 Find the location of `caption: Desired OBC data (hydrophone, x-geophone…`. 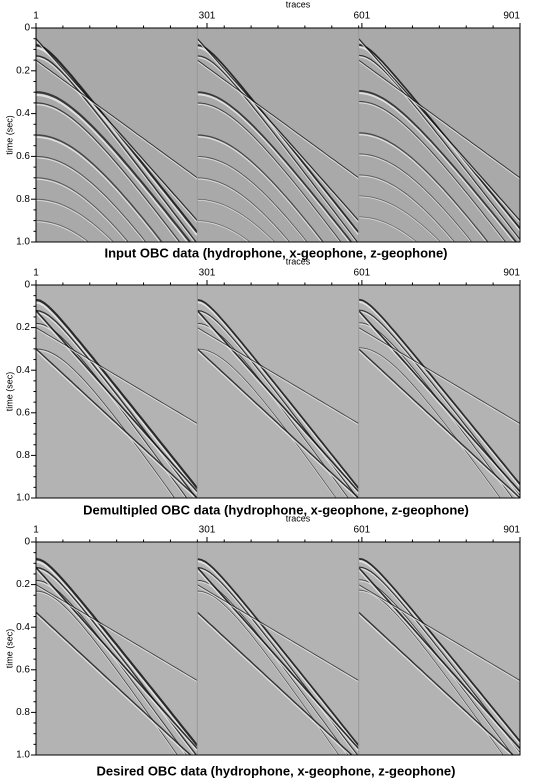

caption: Desired OBC data (hydrophone, x-geophone… is located at coordinates (276, 770).